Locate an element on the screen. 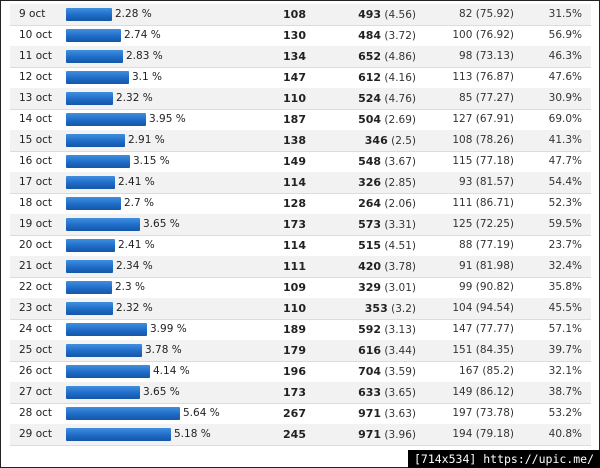 The image size is (600, 468). percent-label: 2.41 % is located at coordinates (136, 182).